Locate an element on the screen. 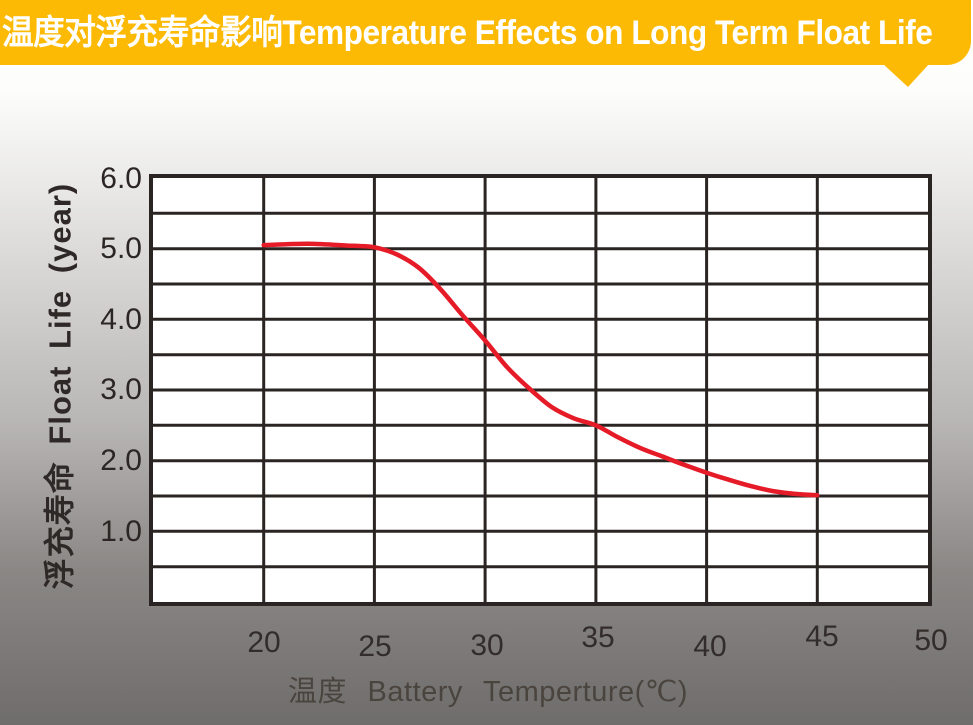 This screenshot has width=973, height=725. y-tick-1: 1.0 is located at coordinates (121, 531).